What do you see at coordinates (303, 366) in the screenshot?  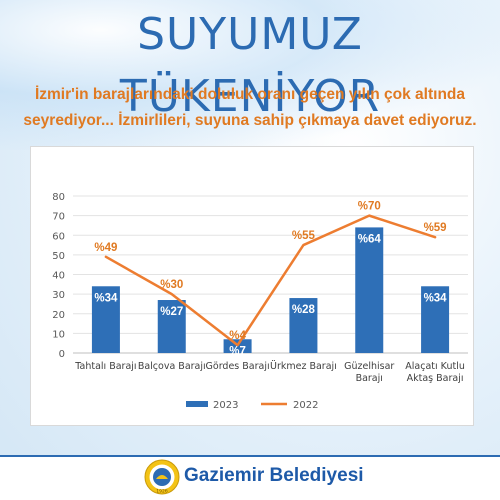 I see `x-category-label: Ürkmez Barajı` at bounding box center [303, 366].